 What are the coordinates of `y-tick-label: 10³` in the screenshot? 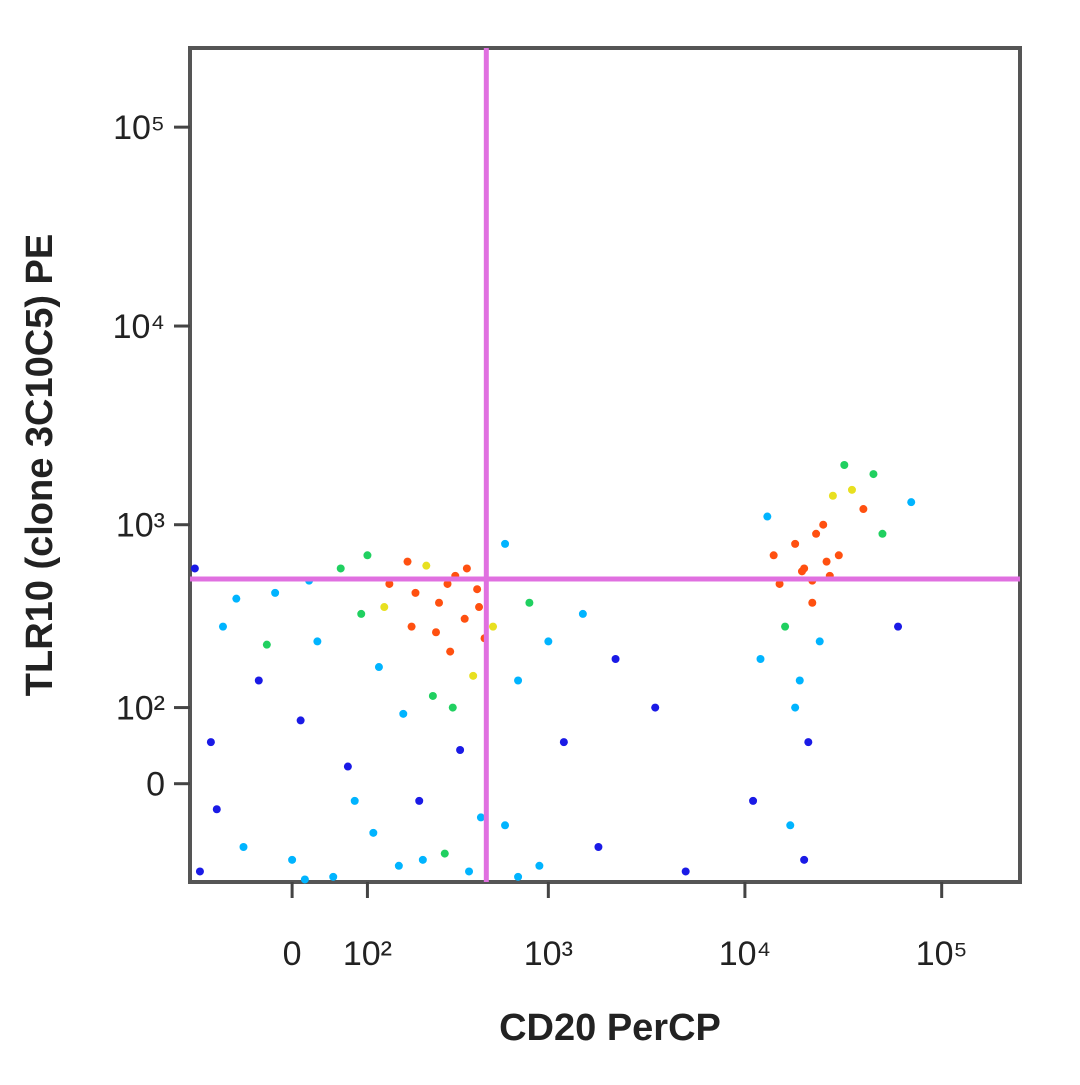 It's located at (140, 526).